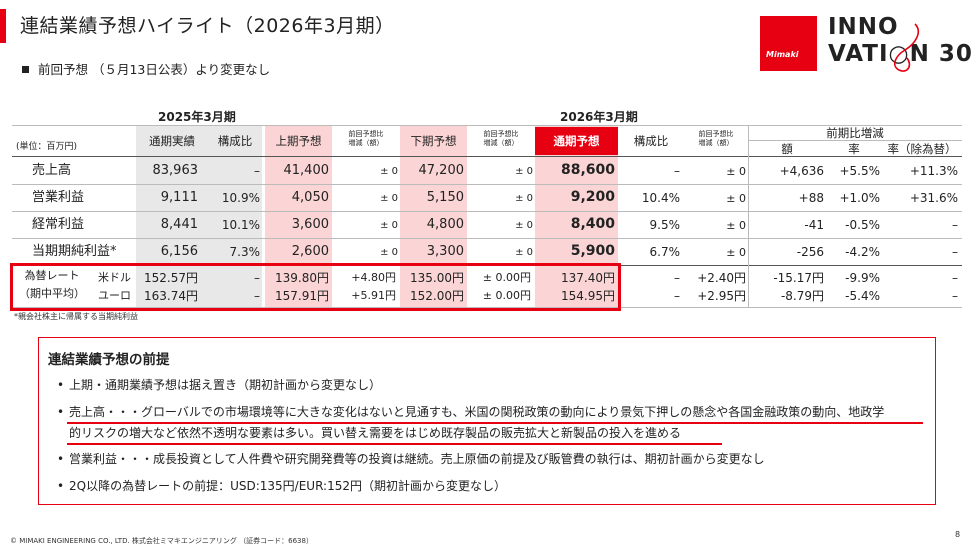  Describe the element at coordinates (592, 197) in the screenshot. I see `cell-full: 9,200` at that location.